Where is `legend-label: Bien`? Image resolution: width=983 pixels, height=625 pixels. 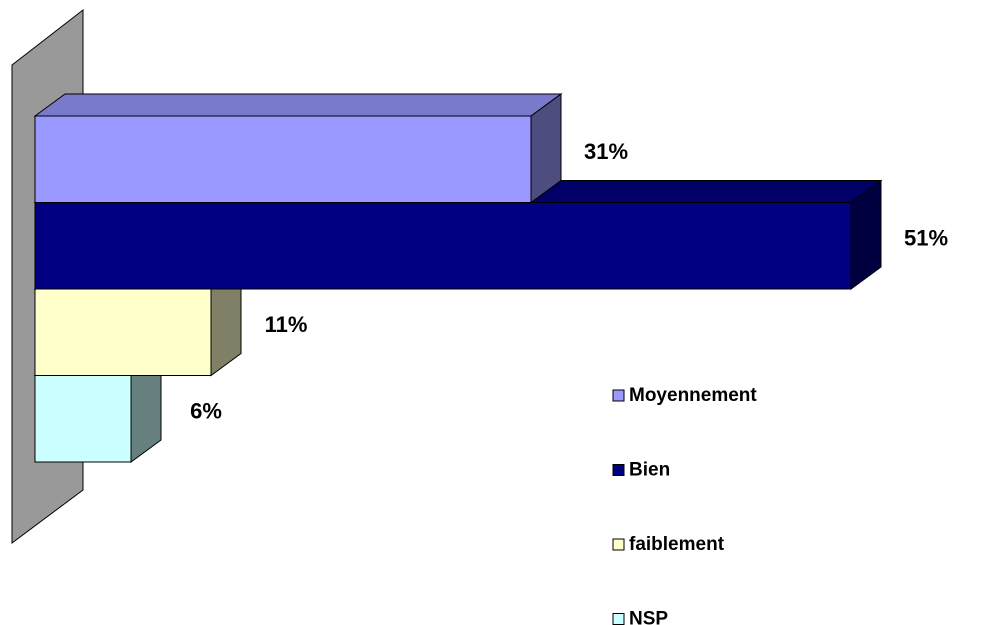
legend-label: Bien is located at coordinates (649, 470).